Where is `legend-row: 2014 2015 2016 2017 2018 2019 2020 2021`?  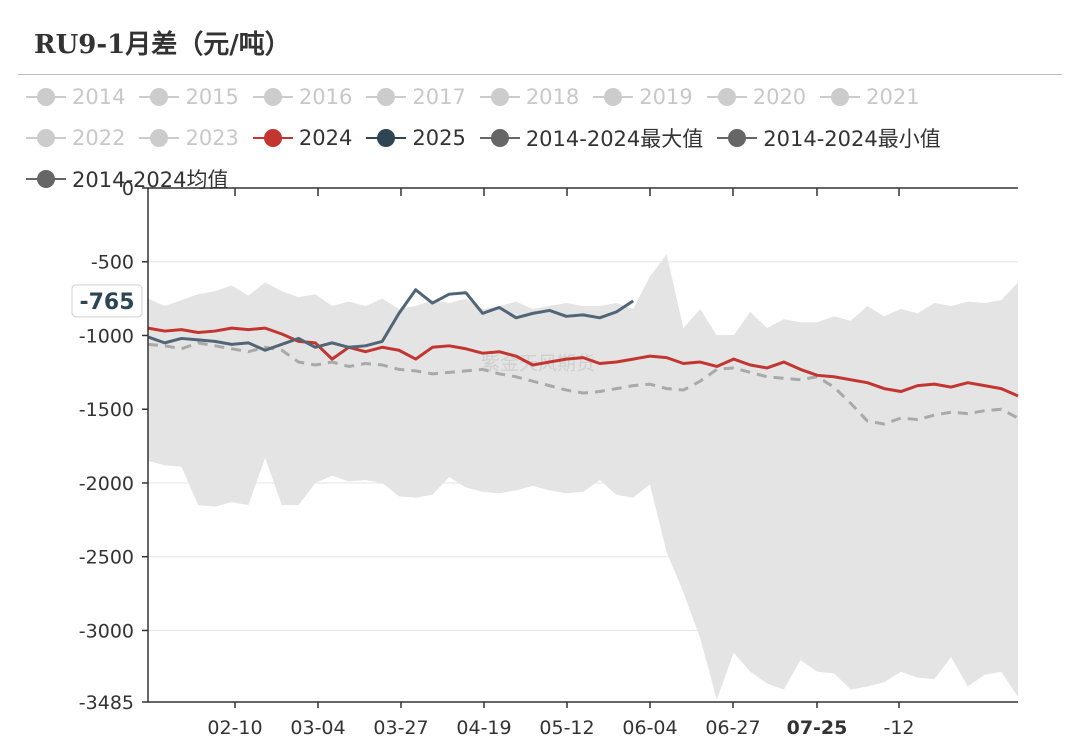
legend-row: 2014 2015 2016 2017 2018 2019 2020 2021 is located at coordinates (480, 97).